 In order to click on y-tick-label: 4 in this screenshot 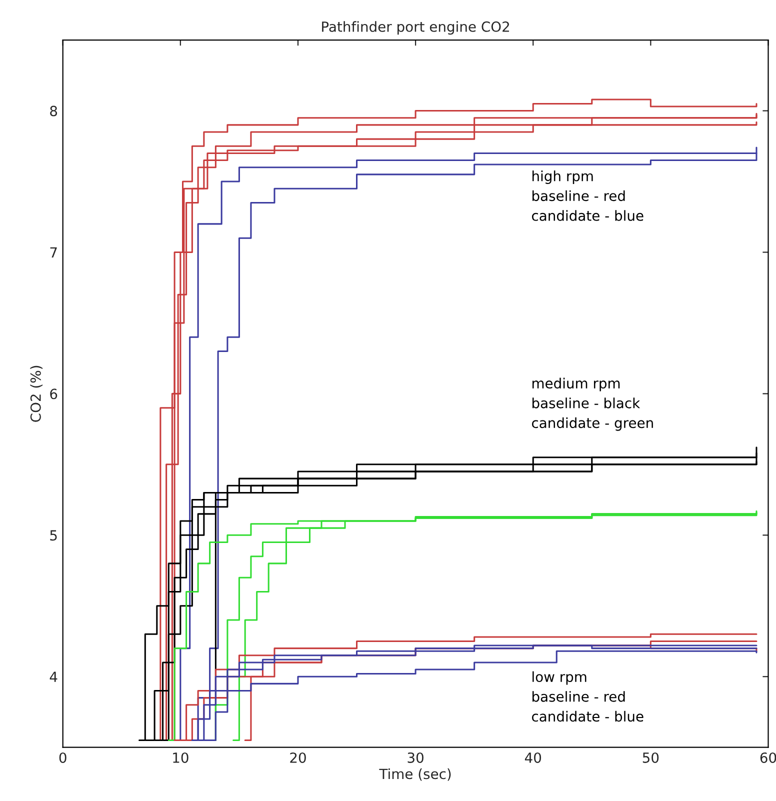, I will do `click(54, 677)`.